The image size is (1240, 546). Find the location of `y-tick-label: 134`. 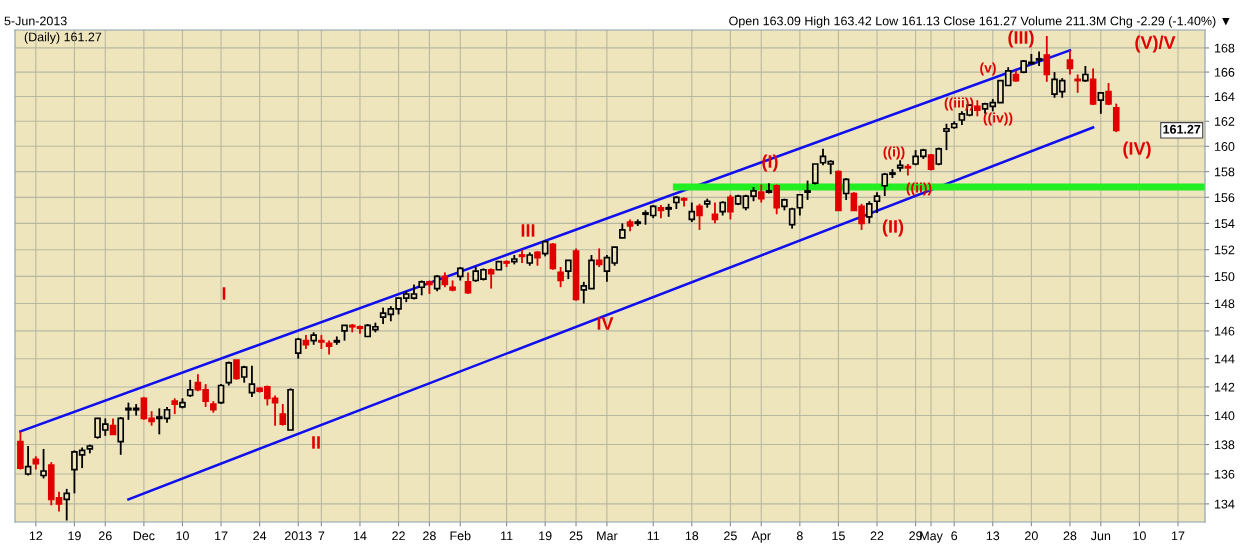

y-tick-label: 134 is located at coordinates (1224, 504).